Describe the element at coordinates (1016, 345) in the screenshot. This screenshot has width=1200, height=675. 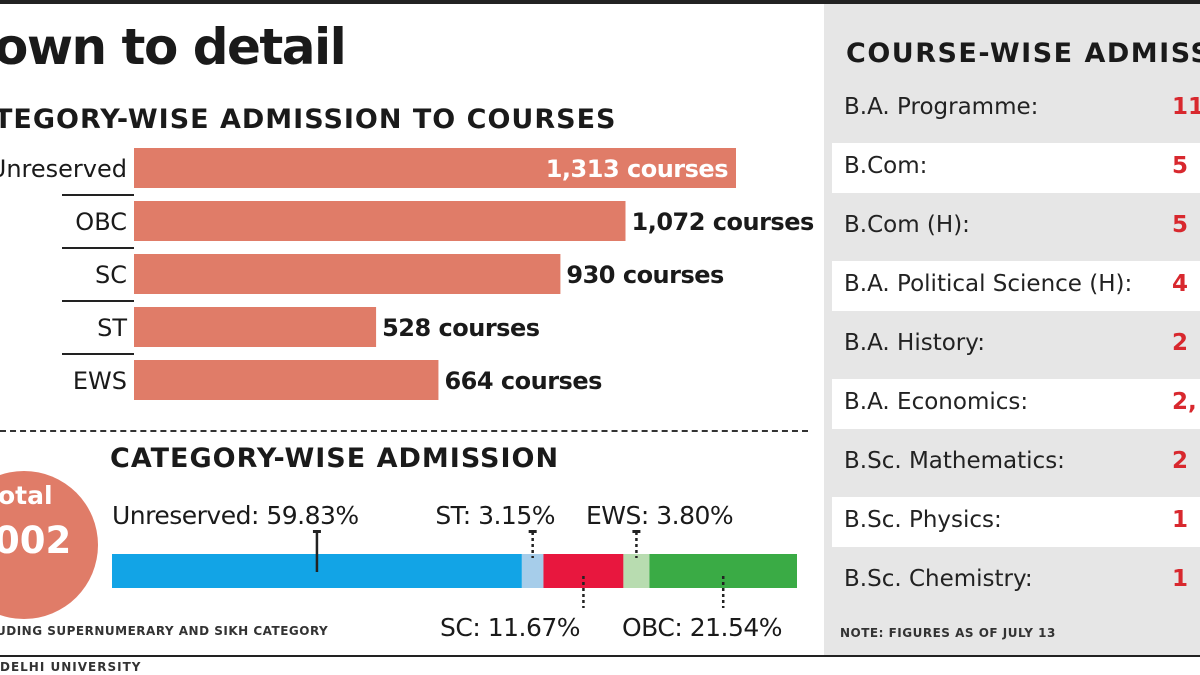
I see `course-row: B.A. History: 2` at that location.